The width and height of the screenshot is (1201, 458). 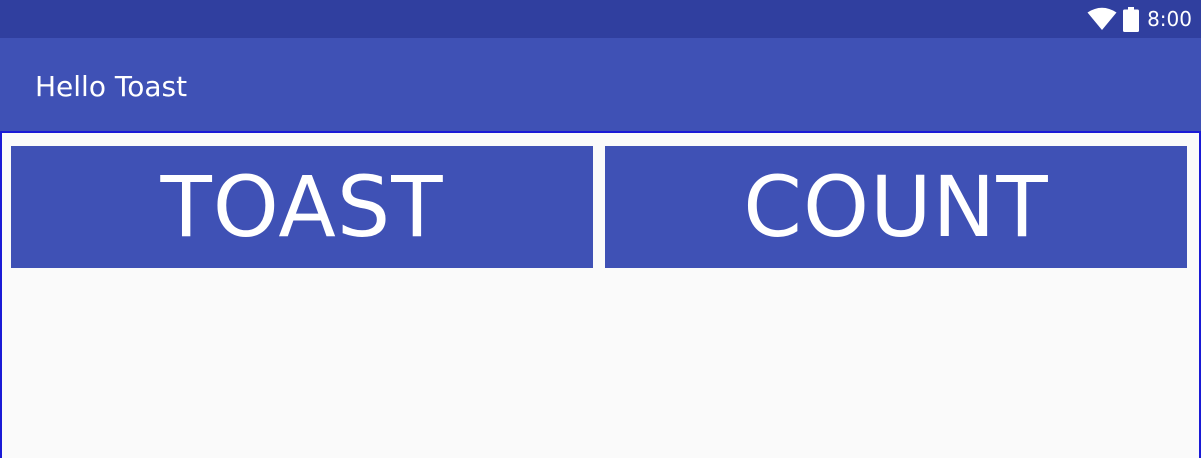 What do you see at coordinates (1131, 19) in the screenshot?
I see `battery-icon` at bounding box center [1131, 19].